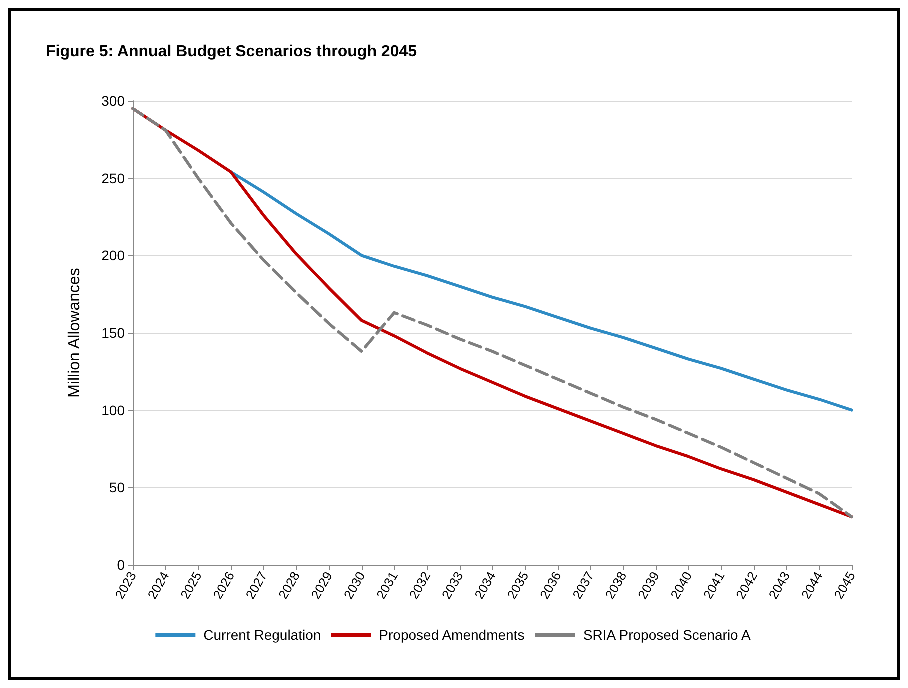 The image size is (908, 688). What do you see at coordinates (114, 178) in the screenshot?
I see `y-tick-label: 250` at bounding box center [114, 178].